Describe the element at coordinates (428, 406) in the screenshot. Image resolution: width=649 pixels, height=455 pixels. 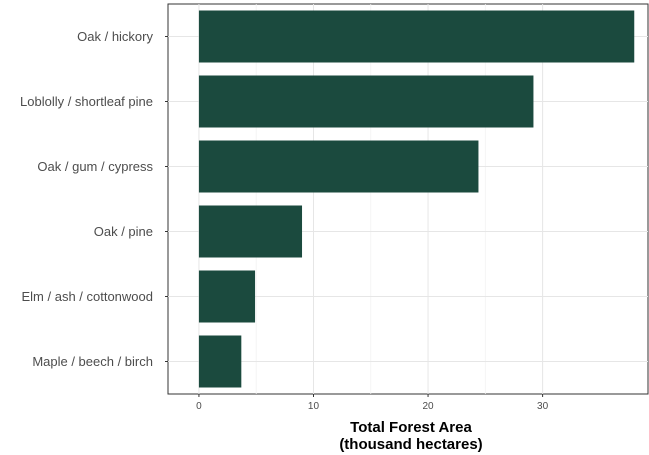
I see `x-tick-label: 20` at that location.